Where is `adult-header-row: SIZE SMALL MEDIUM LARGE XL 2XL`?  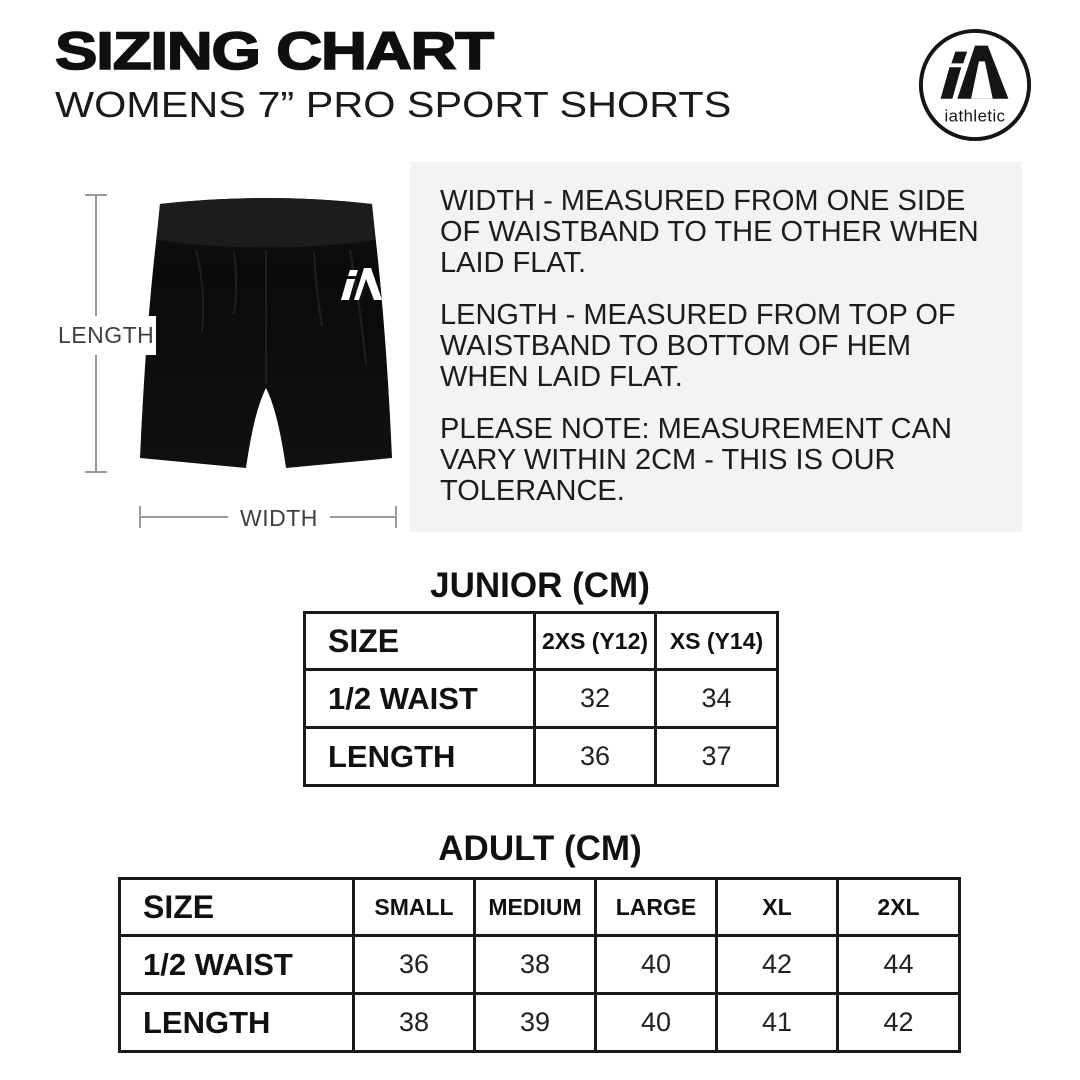
adult-header-row: SIZE SMALL MEDIUM LARGE XL 2XL is located at coordinates (539, 907).